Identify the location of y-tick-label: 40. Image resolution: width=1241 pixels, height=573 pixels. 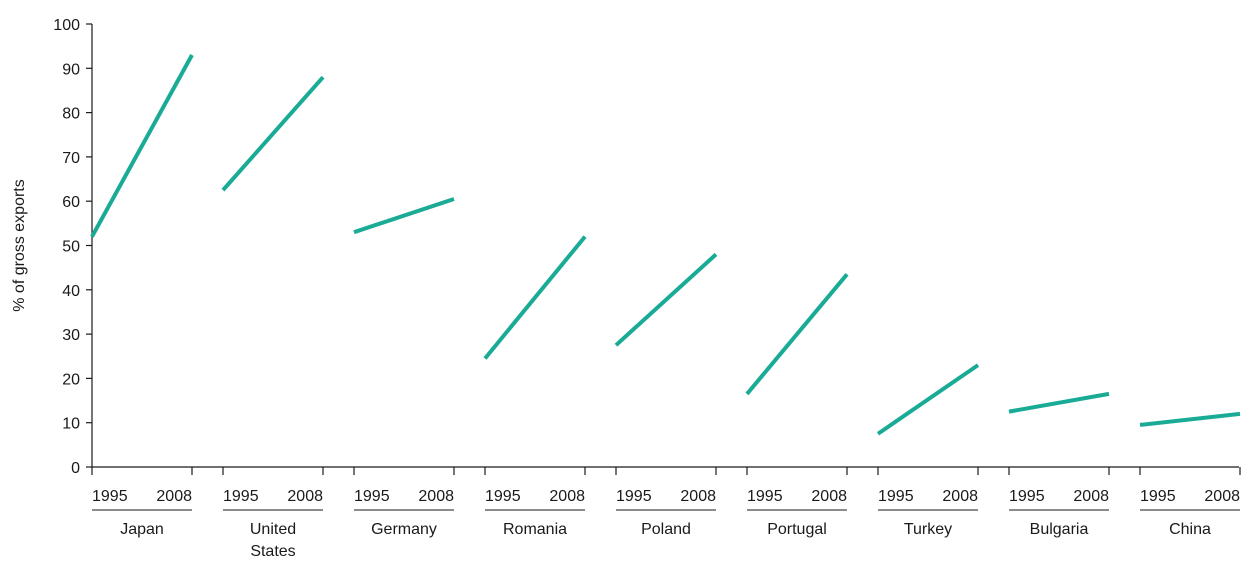
(71, 291).